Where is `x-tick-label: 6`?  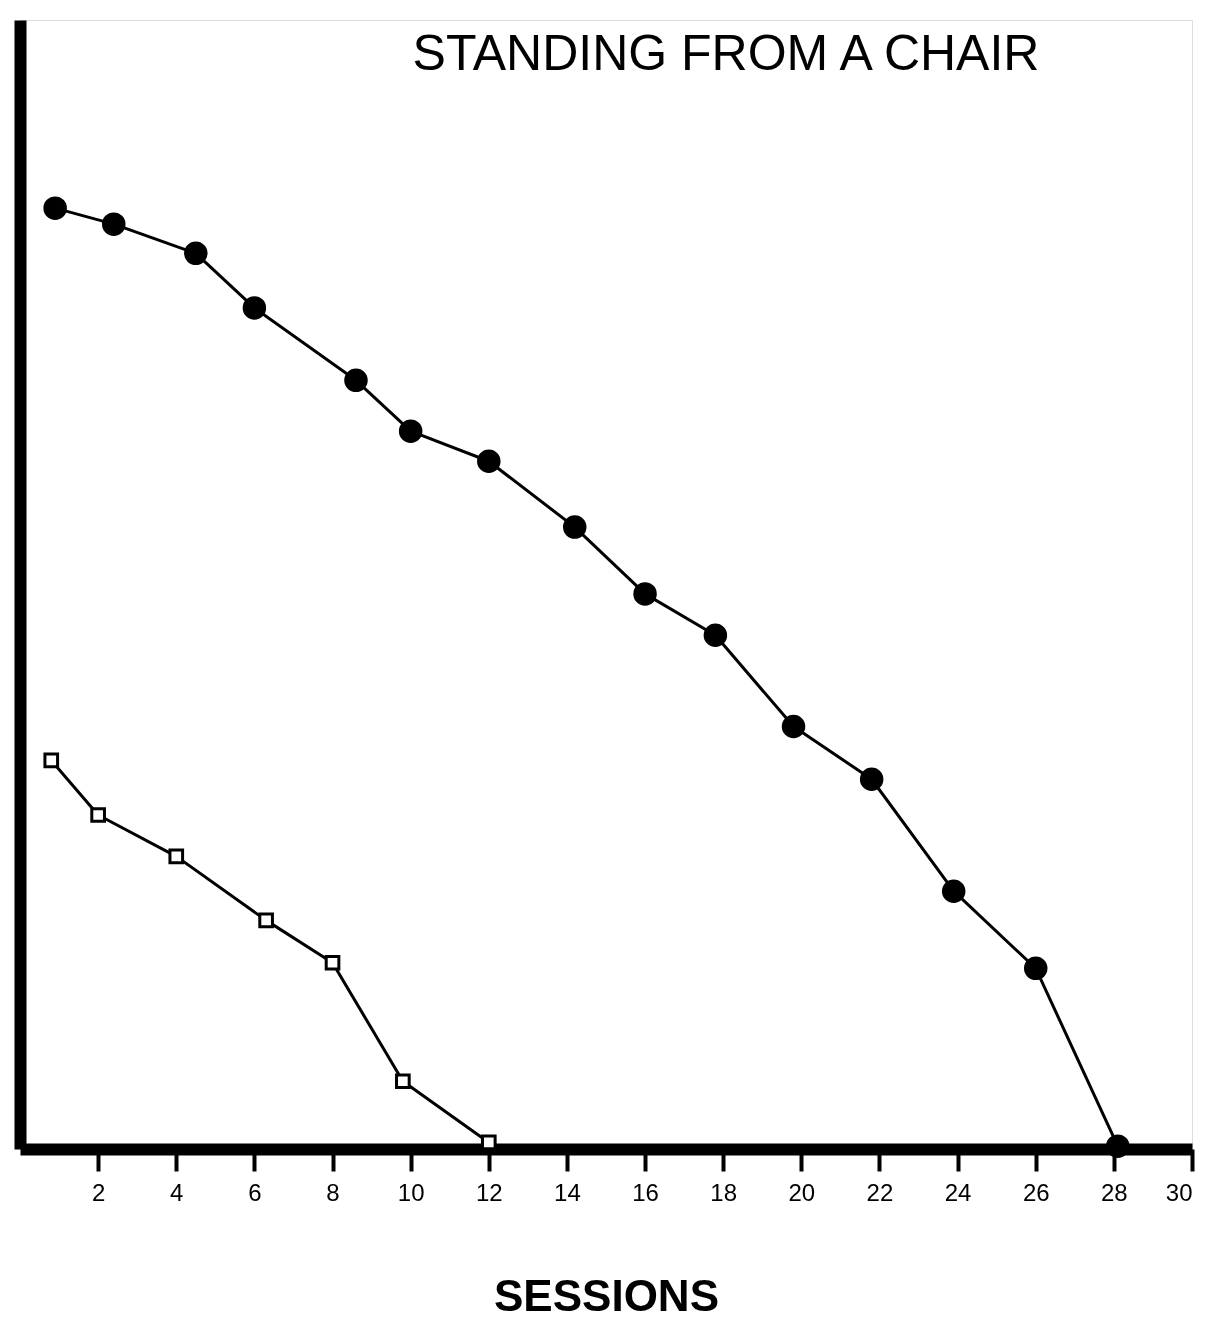 x-tick-label: 6 is located at coordinates (255, 1192).